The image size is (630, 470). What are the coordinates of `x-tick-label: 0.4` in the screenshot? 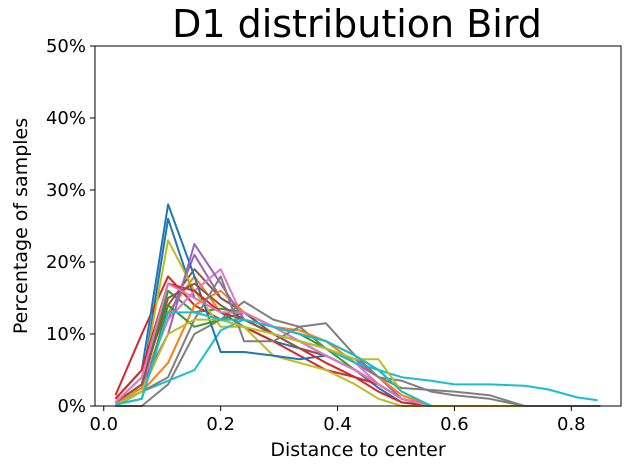 It's located at (337, 424).